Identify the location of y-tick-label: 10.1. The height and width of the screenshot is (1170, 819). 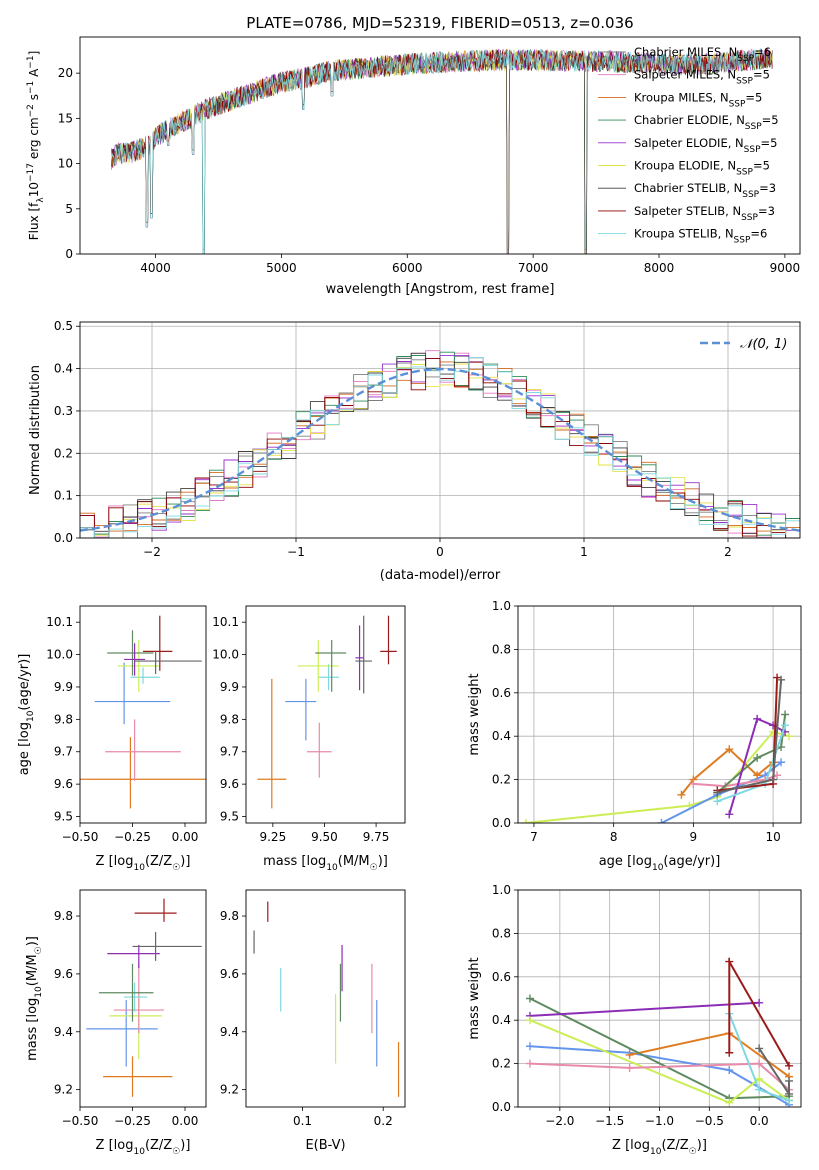
(59, 622).